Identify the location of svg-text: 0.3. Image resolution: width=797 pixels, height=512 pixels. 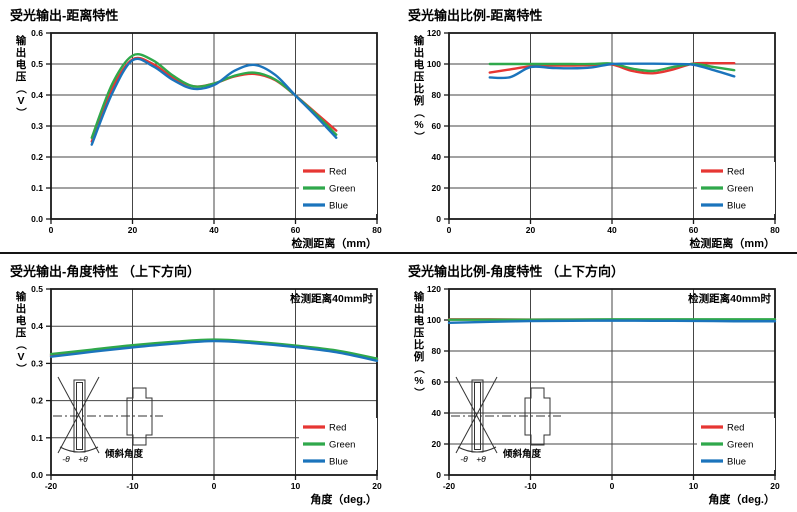
(37, 363).